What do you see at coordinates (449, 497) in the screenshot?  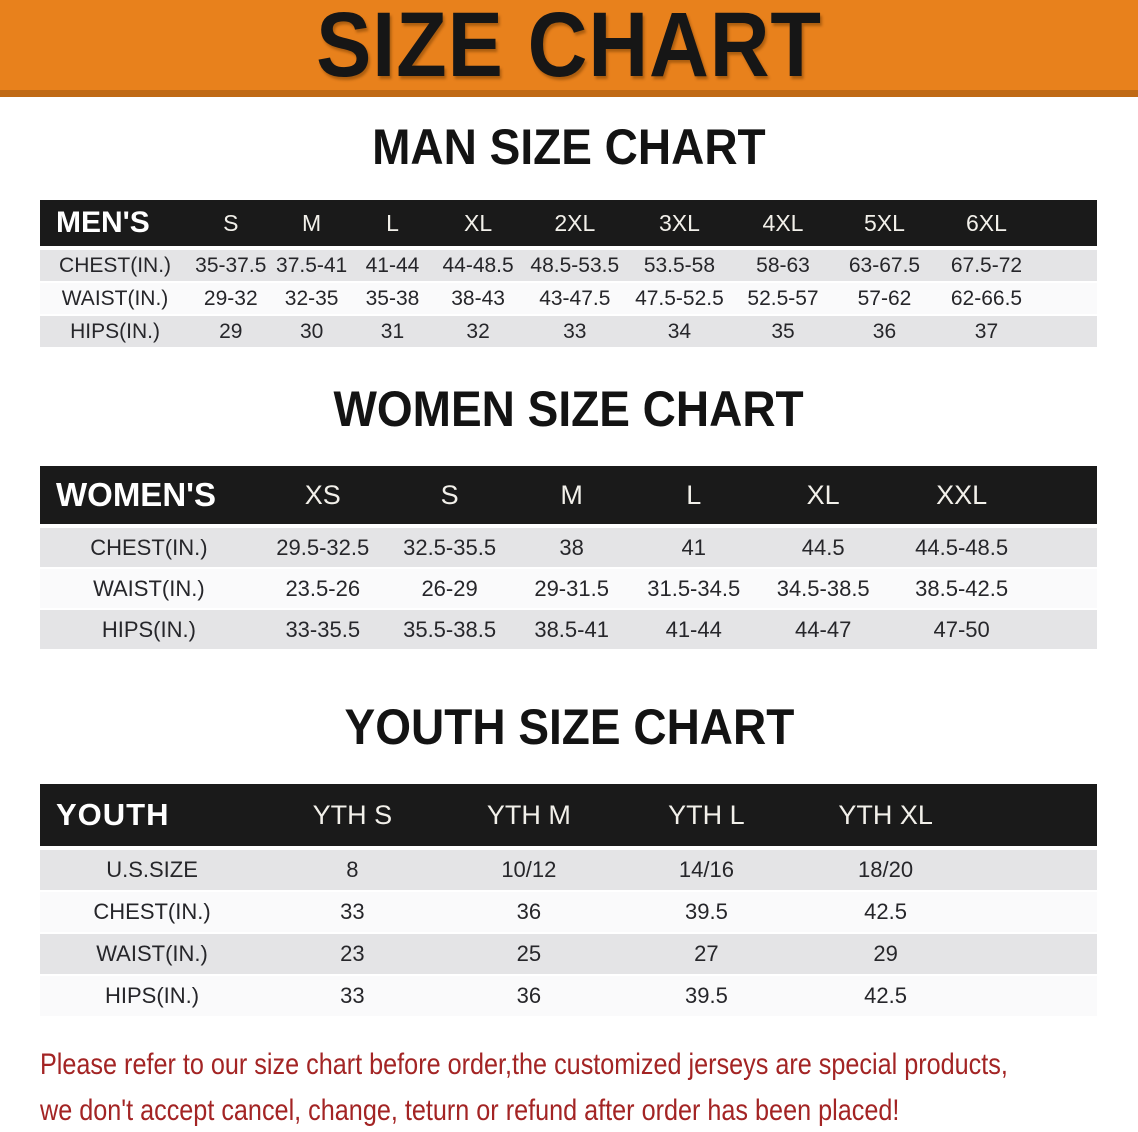 I see `size-column-header: S` at bounding box center [449, 497].